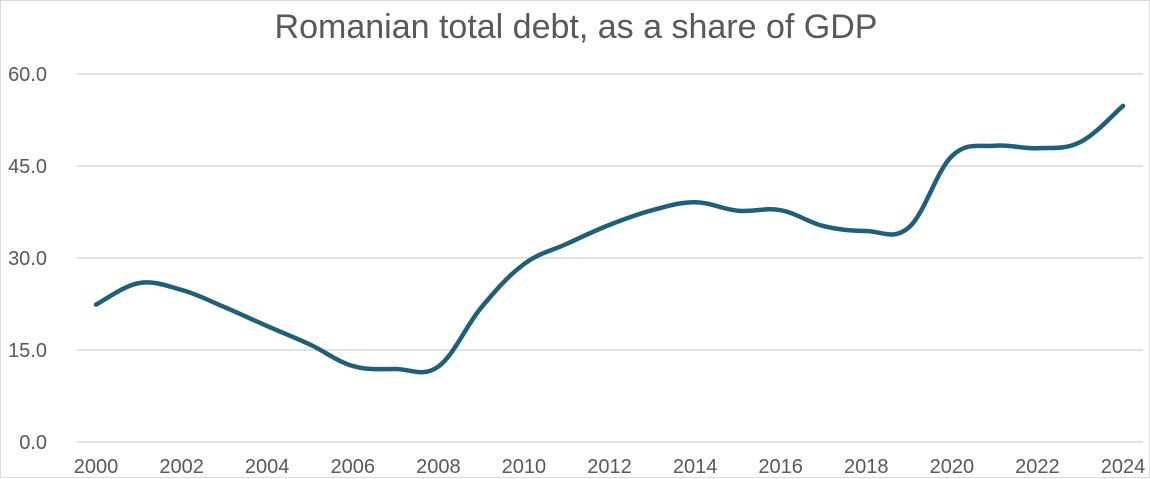 This screenshot has height=479, width=1150. Describe the element at coordinates (33, 443) in the screenshot. I see `y-tick-label: 0.0` at that location.